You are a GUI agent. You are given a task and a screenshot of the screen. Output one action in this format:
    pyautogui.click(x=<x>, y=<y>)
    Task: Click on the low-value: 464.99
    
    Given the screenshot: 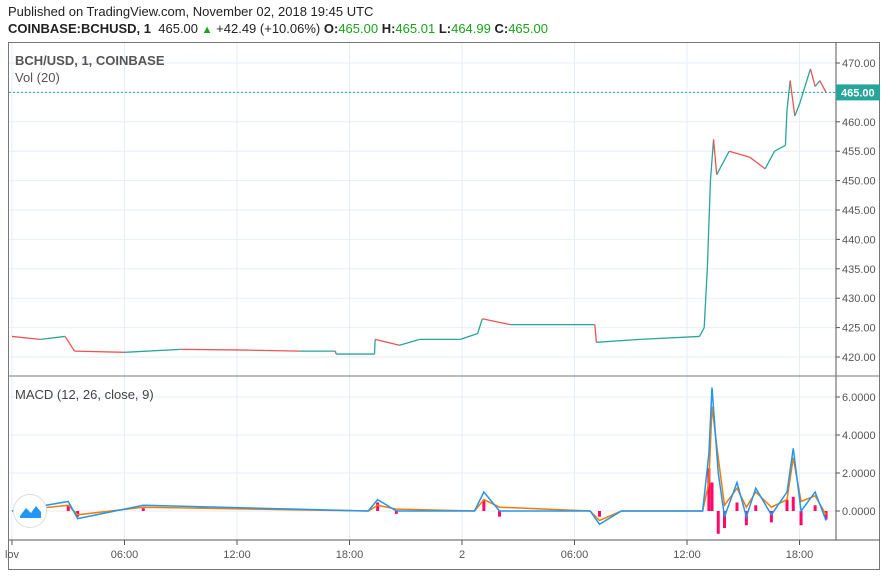 What is the action you would take?
    pyautogui.click(x=471, y=28)
    